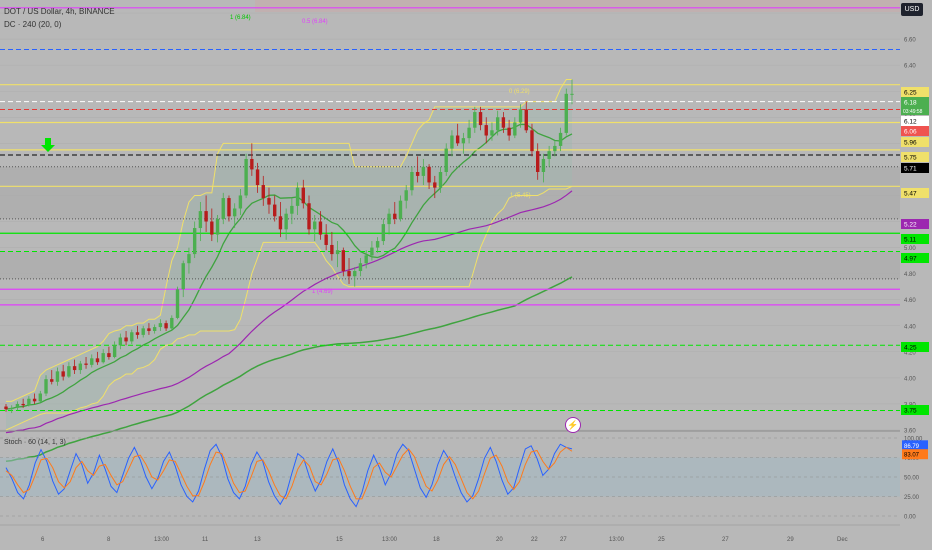  What do you see at coordinates (910, 41) in the screenshot?
I see `y-tick-label: 6.60` at bounding box center [910, 41].